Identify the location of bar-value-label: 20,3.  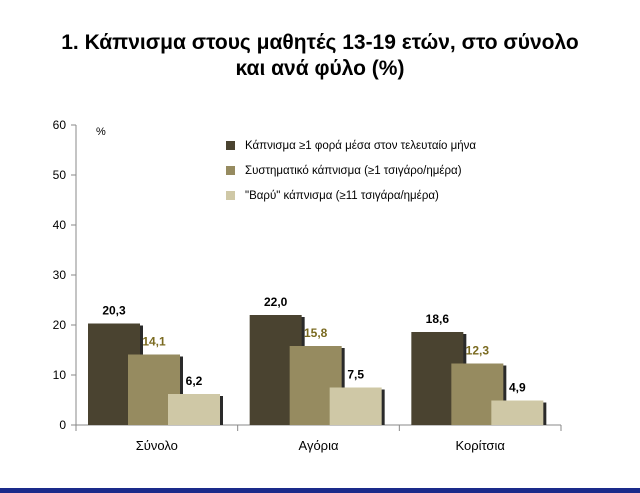
(114, 311).